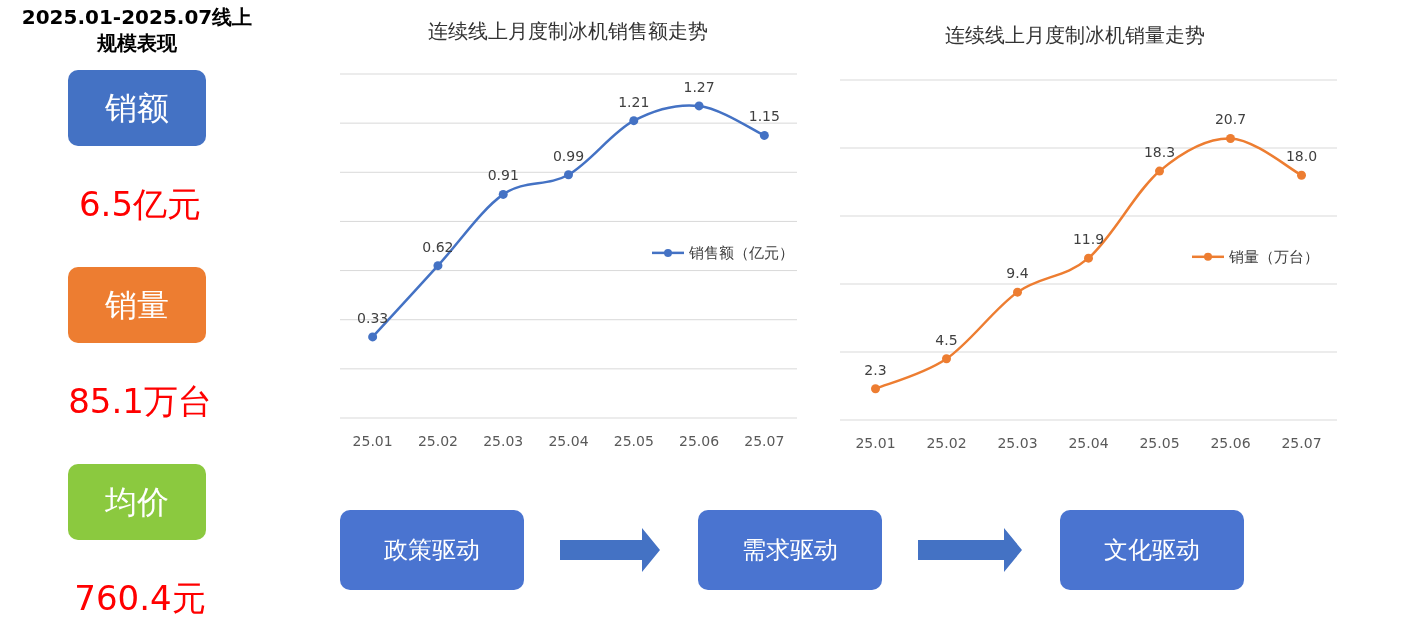  What do you see at coordinates (137, 502) in the screenshot?
I see `card: 均价` at bounding box center [137, 502].